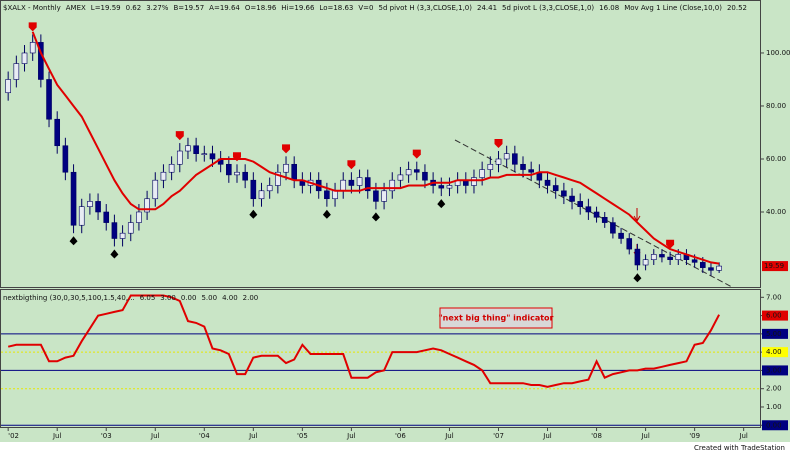 The width and height of the screenshot is (790, 454). I want to click on y-tick-label: 5.00, so click(774, 334).